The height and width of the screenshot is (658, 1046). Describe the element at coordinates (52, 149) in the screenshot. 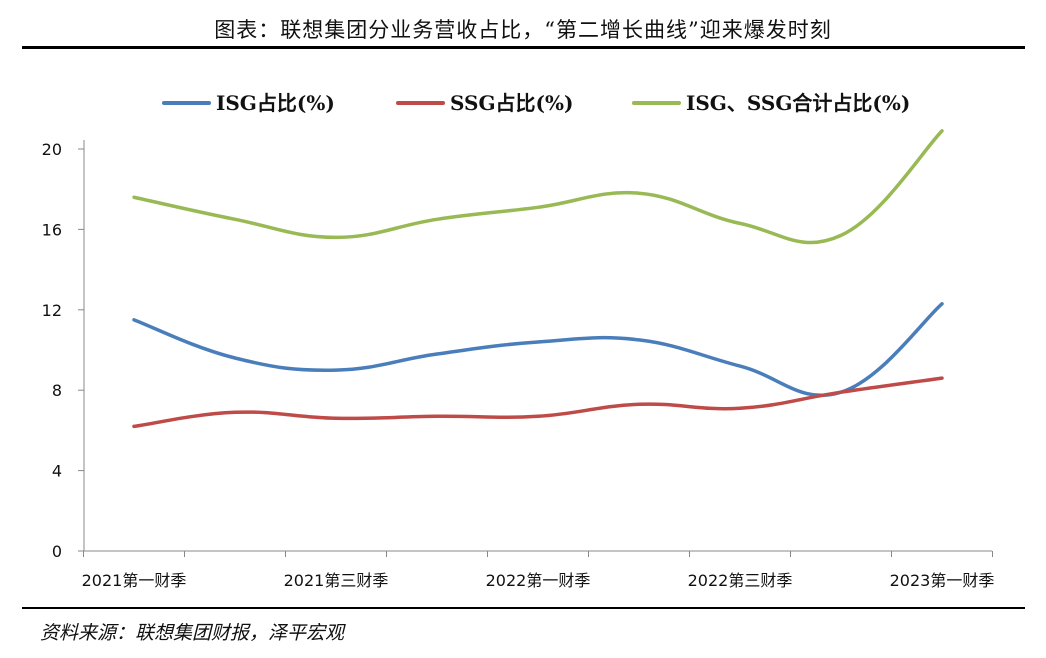

I see `y-tick-label: 20` at that location.